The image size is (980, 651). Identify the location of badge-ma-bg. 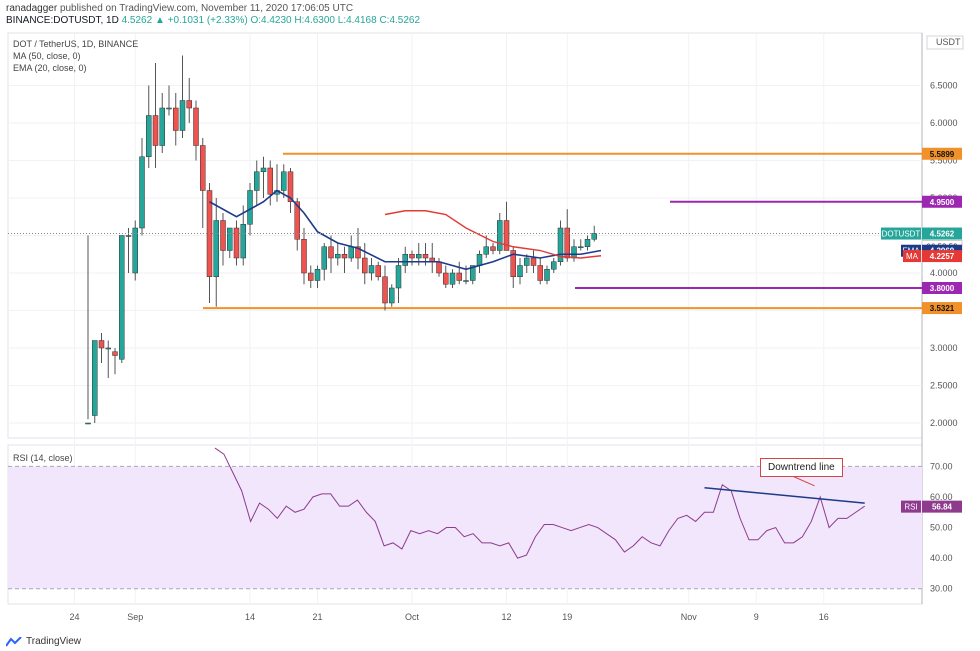
(942, 256).